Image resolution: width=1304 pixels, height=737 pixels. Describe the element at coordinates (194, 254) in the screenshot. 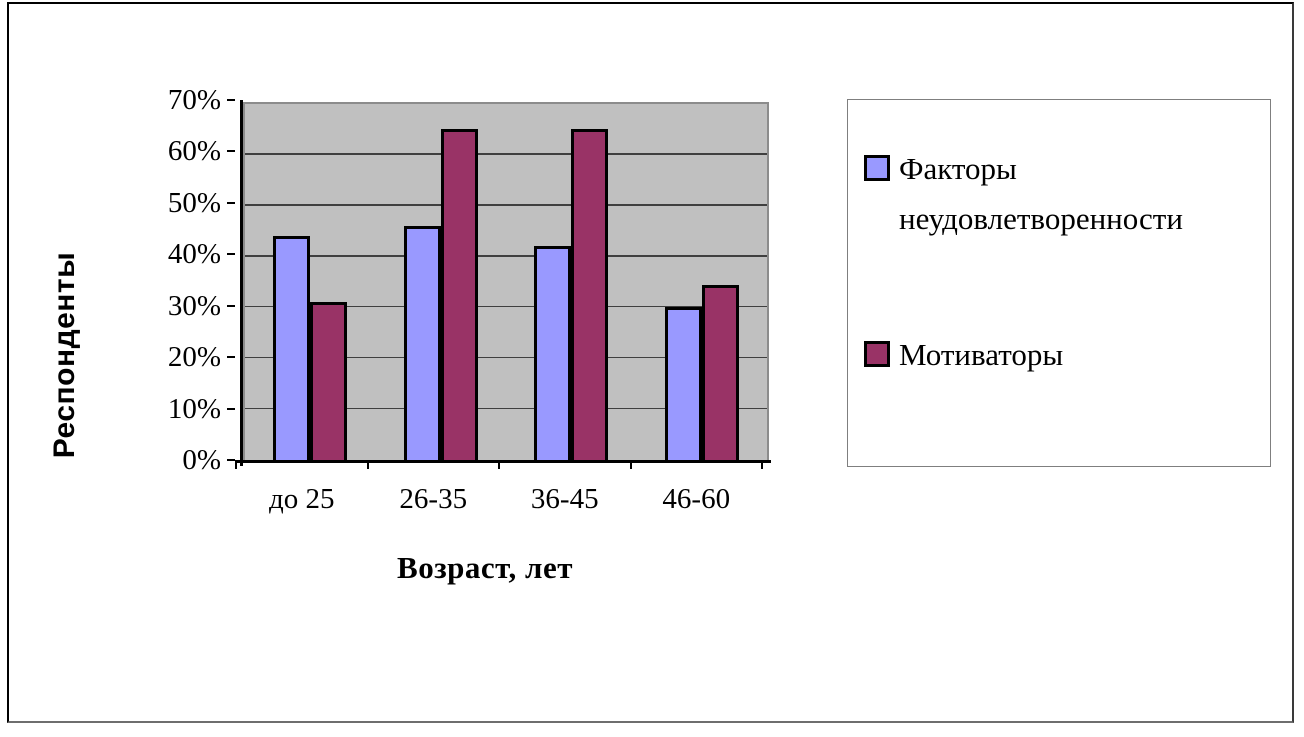

I see `y-tick-label-40: 40%` at that location.